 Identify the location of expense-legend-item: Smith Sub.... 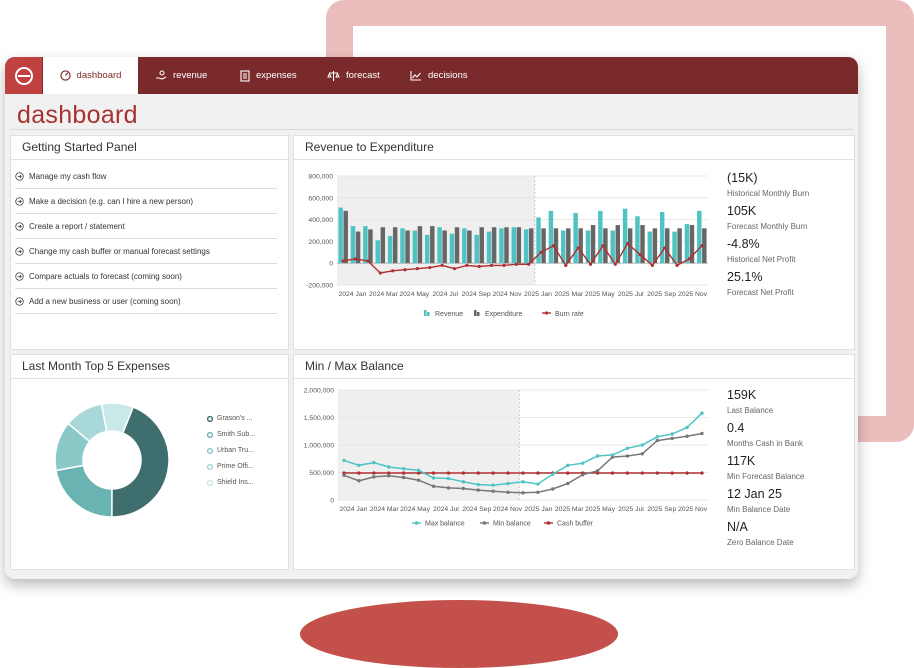
(231, 434).